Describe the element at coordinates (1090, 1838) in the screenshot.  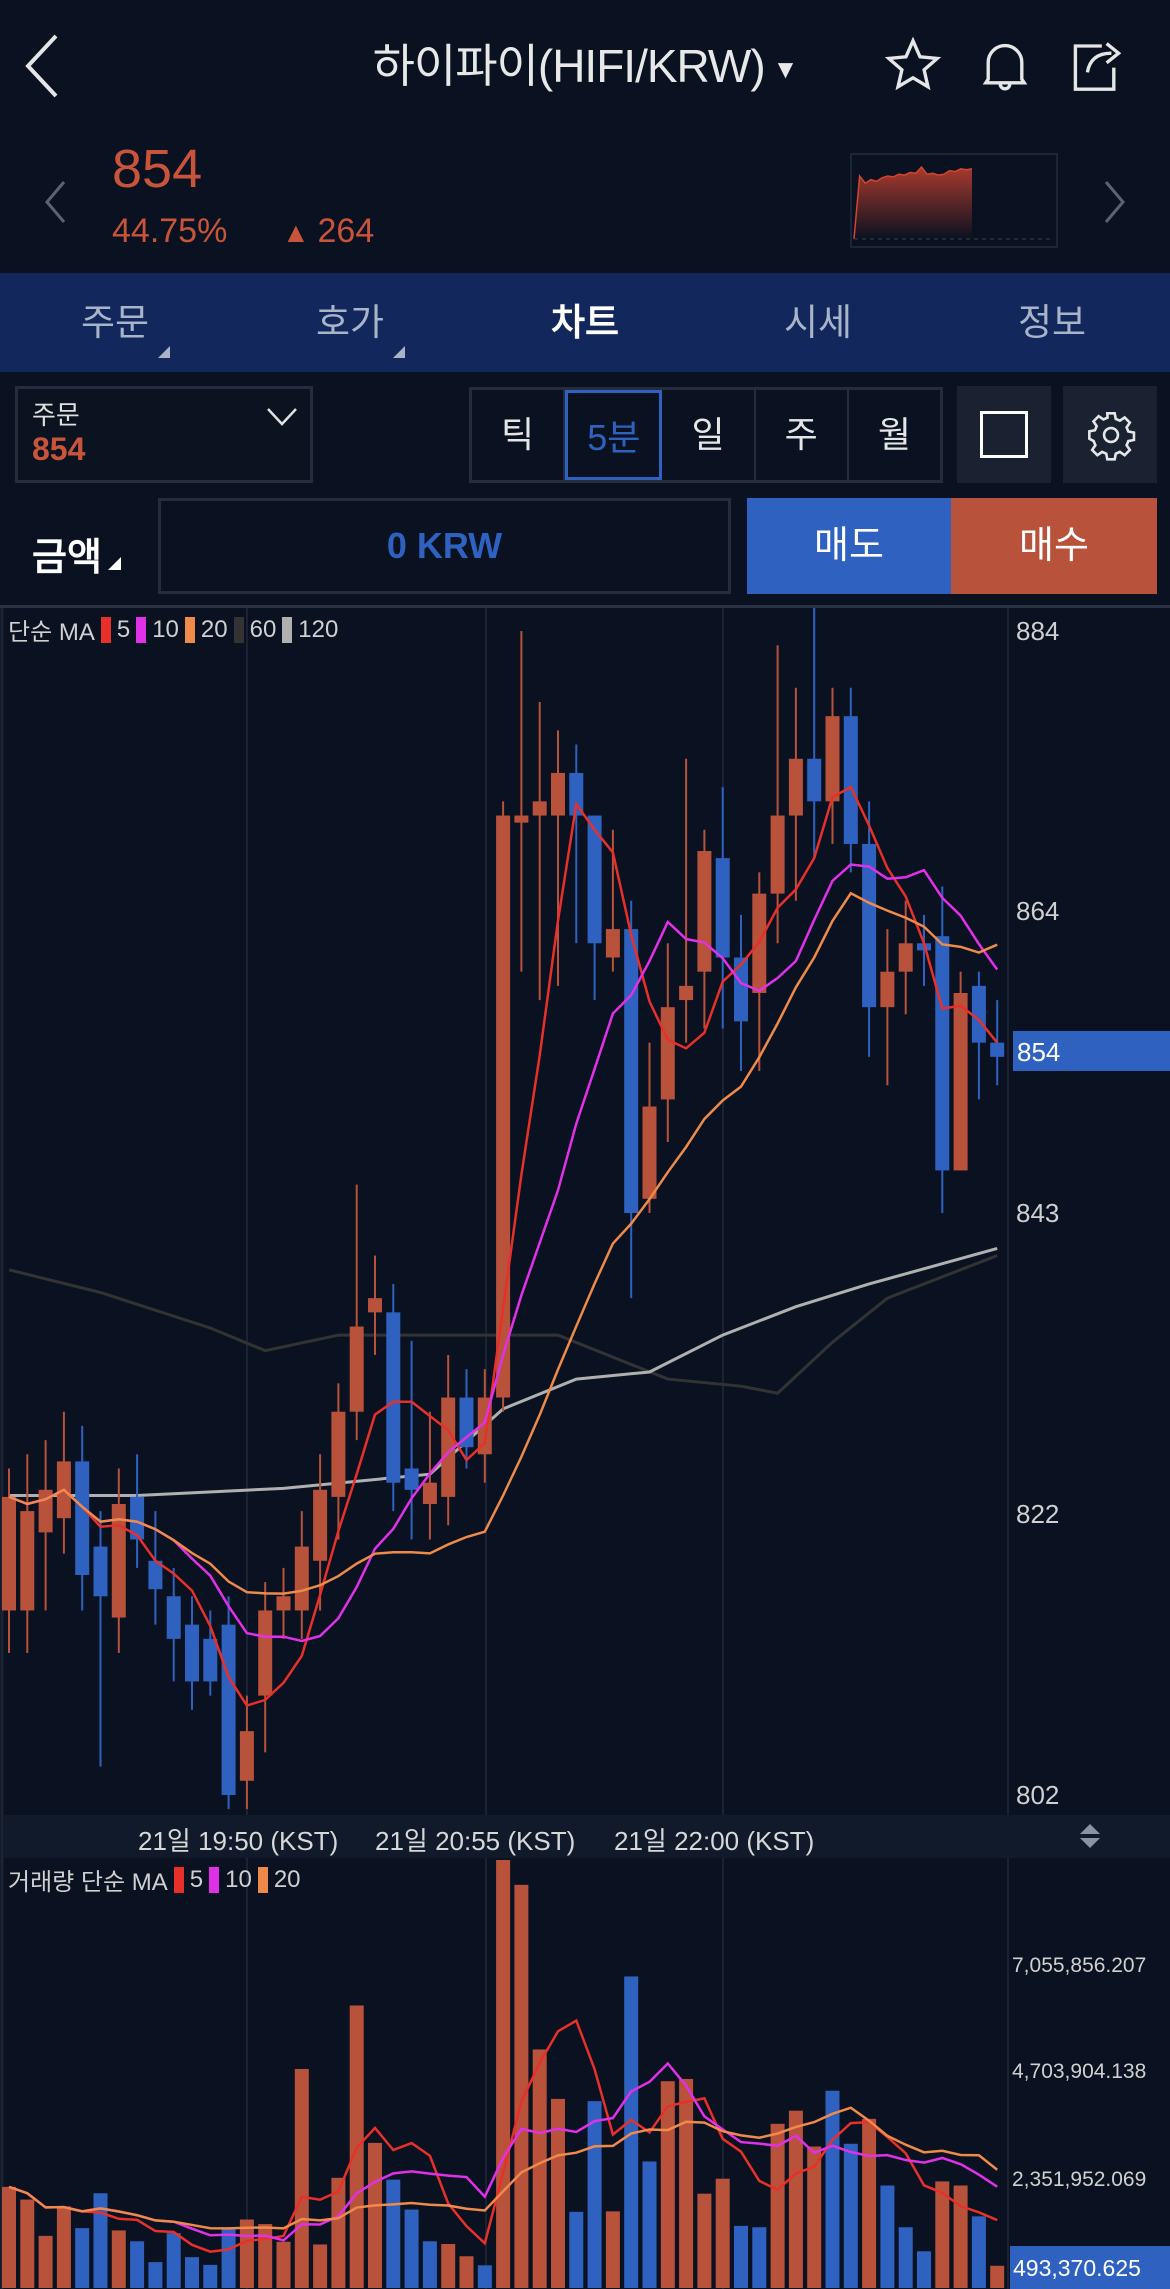
I see `resize-handle-icon` at that location.